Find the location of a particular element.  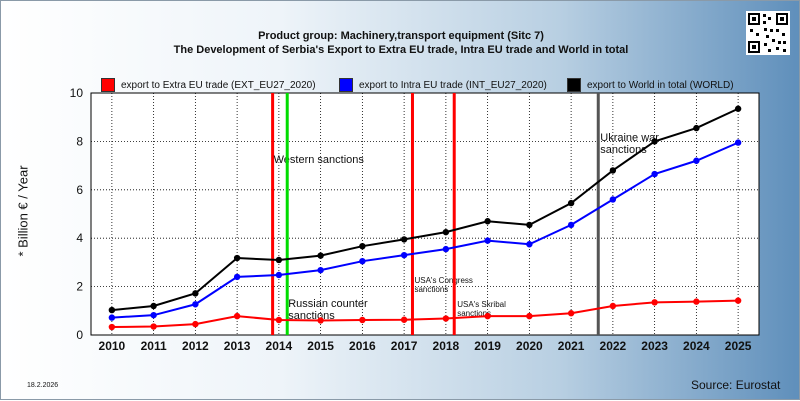

y-tick-label: 6 is located at coordinates (79, 190).